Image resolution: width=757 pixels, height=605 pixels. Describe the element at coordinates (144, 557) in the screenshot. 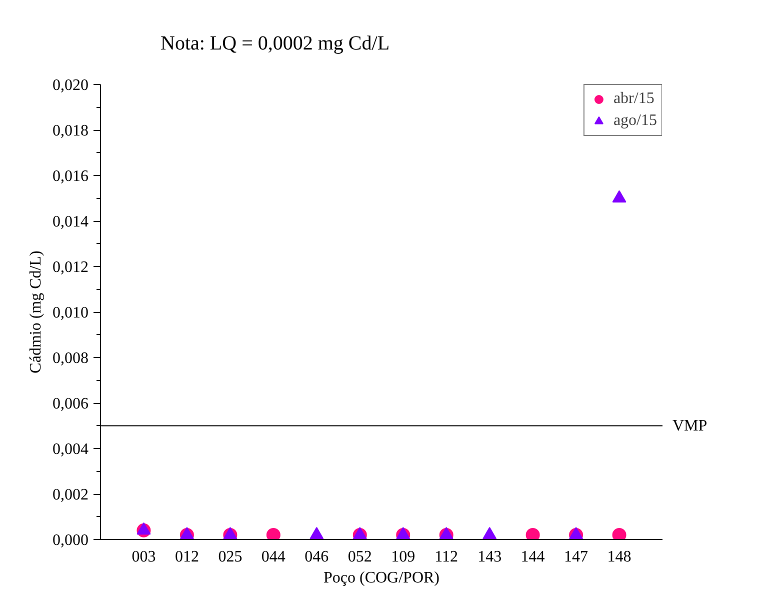

I see `x-tick-label: 003` at that location.